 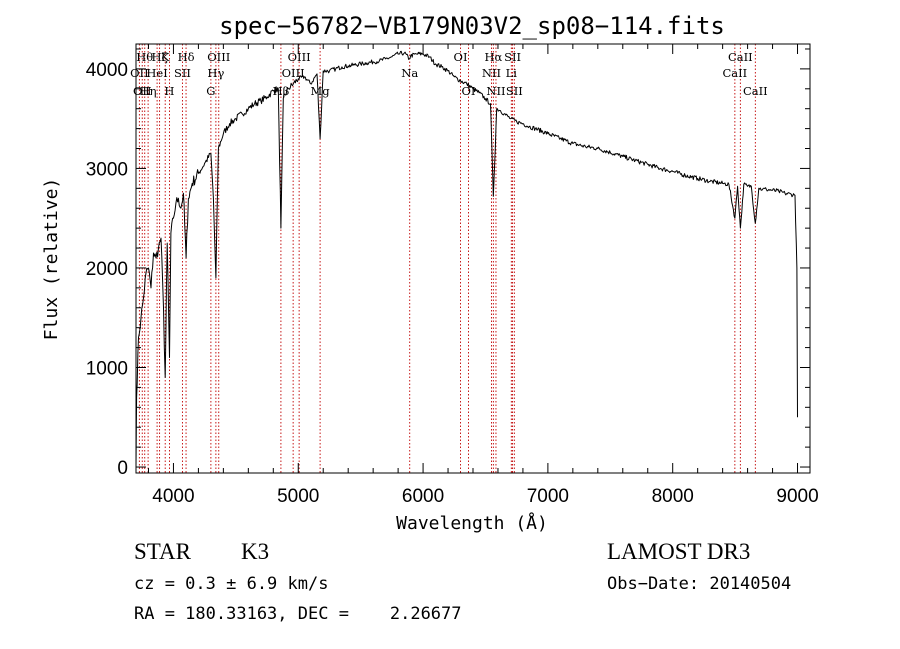 What do you see at coordinates (755, 91) in the screenshot?
I see `line-label-8662: CaII` at bounding box center [755, 91].